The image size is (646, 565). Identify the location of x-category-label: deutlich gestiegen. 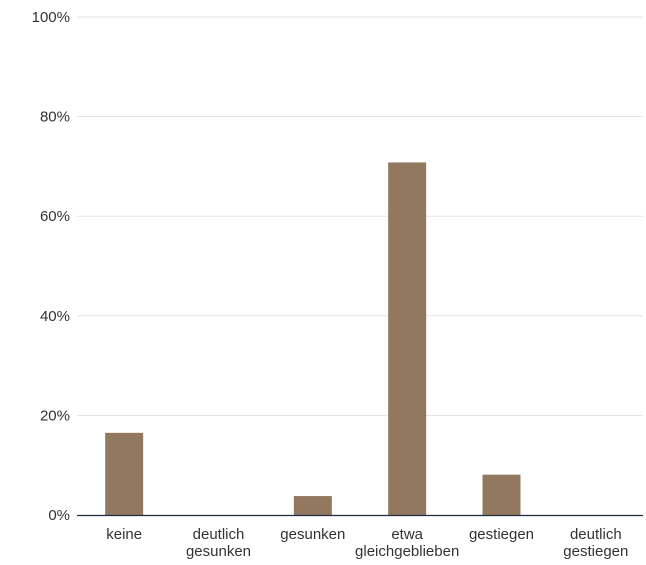
(595, 543).